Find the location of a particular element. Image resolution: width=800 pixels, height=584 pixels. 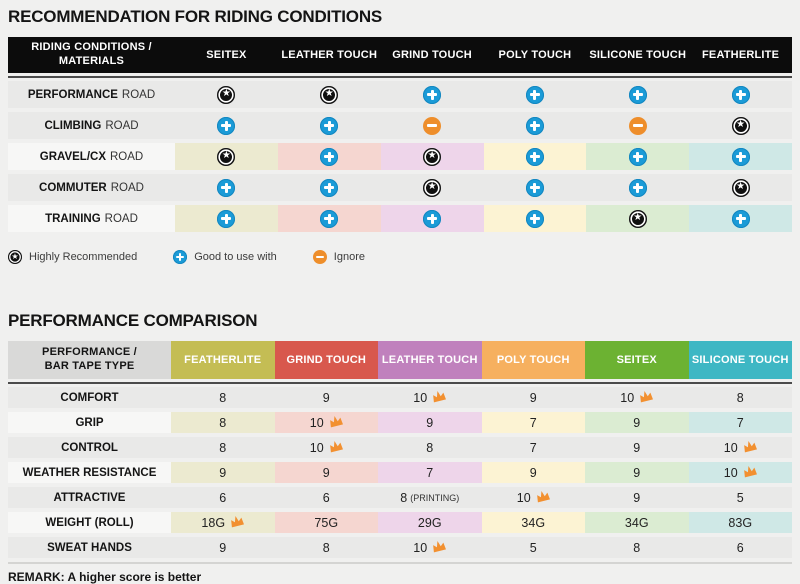

condition-name: TRAINING is located at coordinates (73, 218).